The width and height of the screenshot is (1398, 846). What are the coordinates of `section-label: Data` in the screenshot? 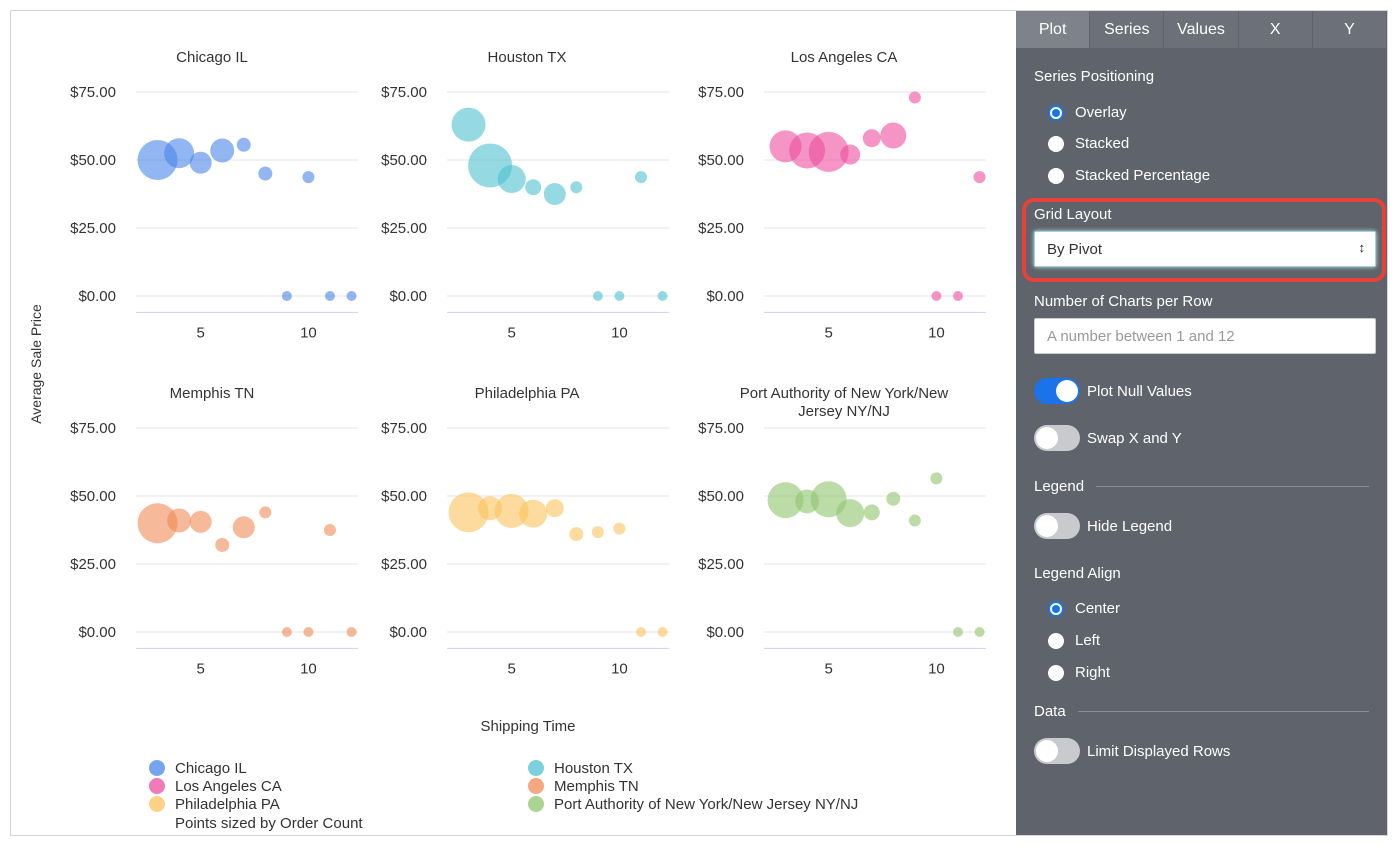 It's located at (1050, 711).